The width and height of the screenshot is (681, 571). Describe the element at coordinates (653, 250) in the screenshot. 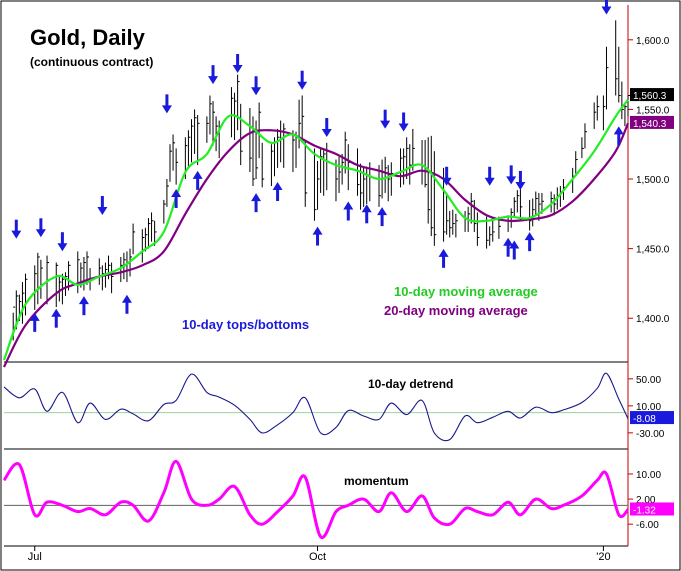

I see `y-tick-label: 1,450.0` at that location.